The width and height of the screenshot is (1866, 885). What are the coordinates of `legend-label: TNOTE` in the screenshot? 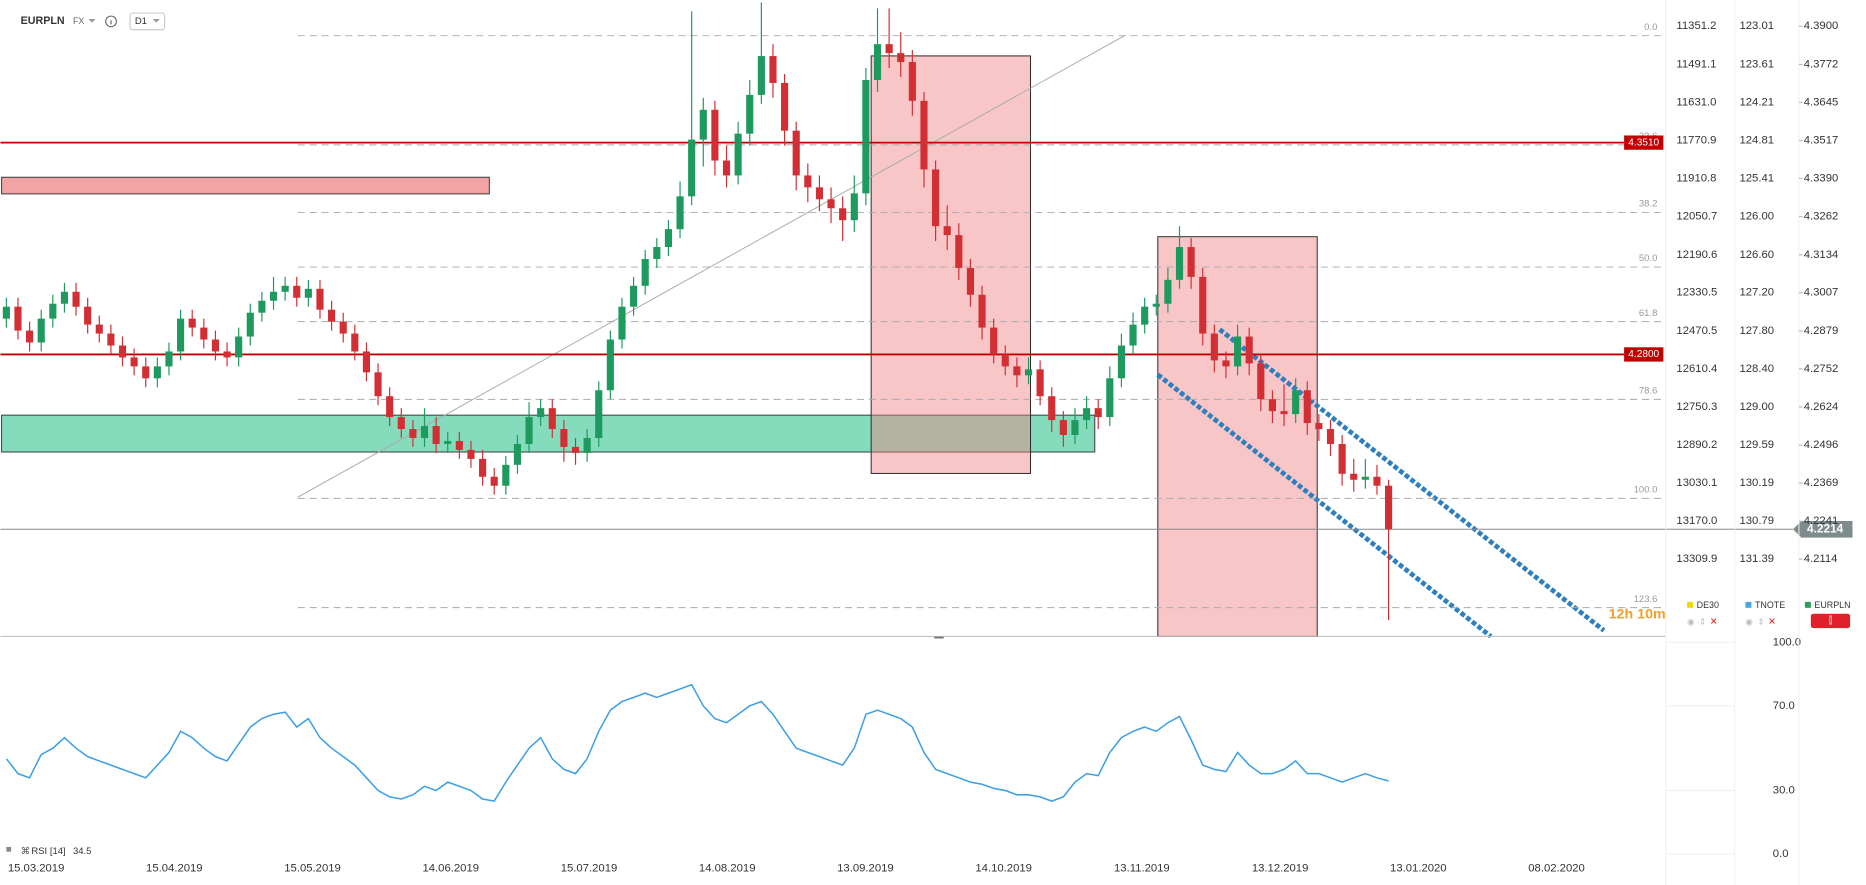 It's located at (1770, 605).